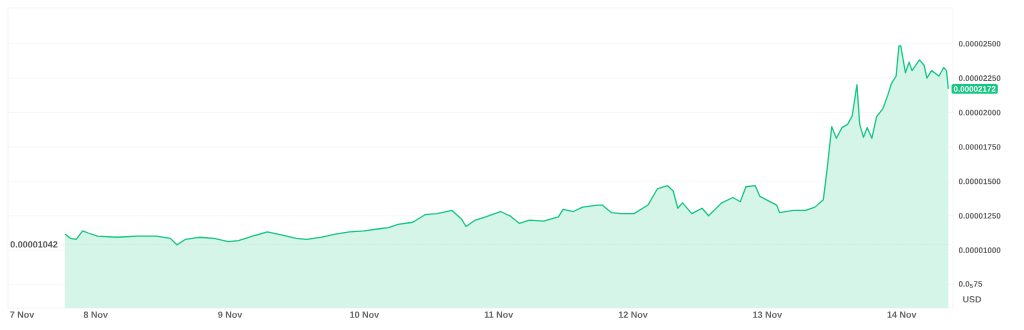  I want to click on x-tick-label: 11 Nov, so click(499, 314).